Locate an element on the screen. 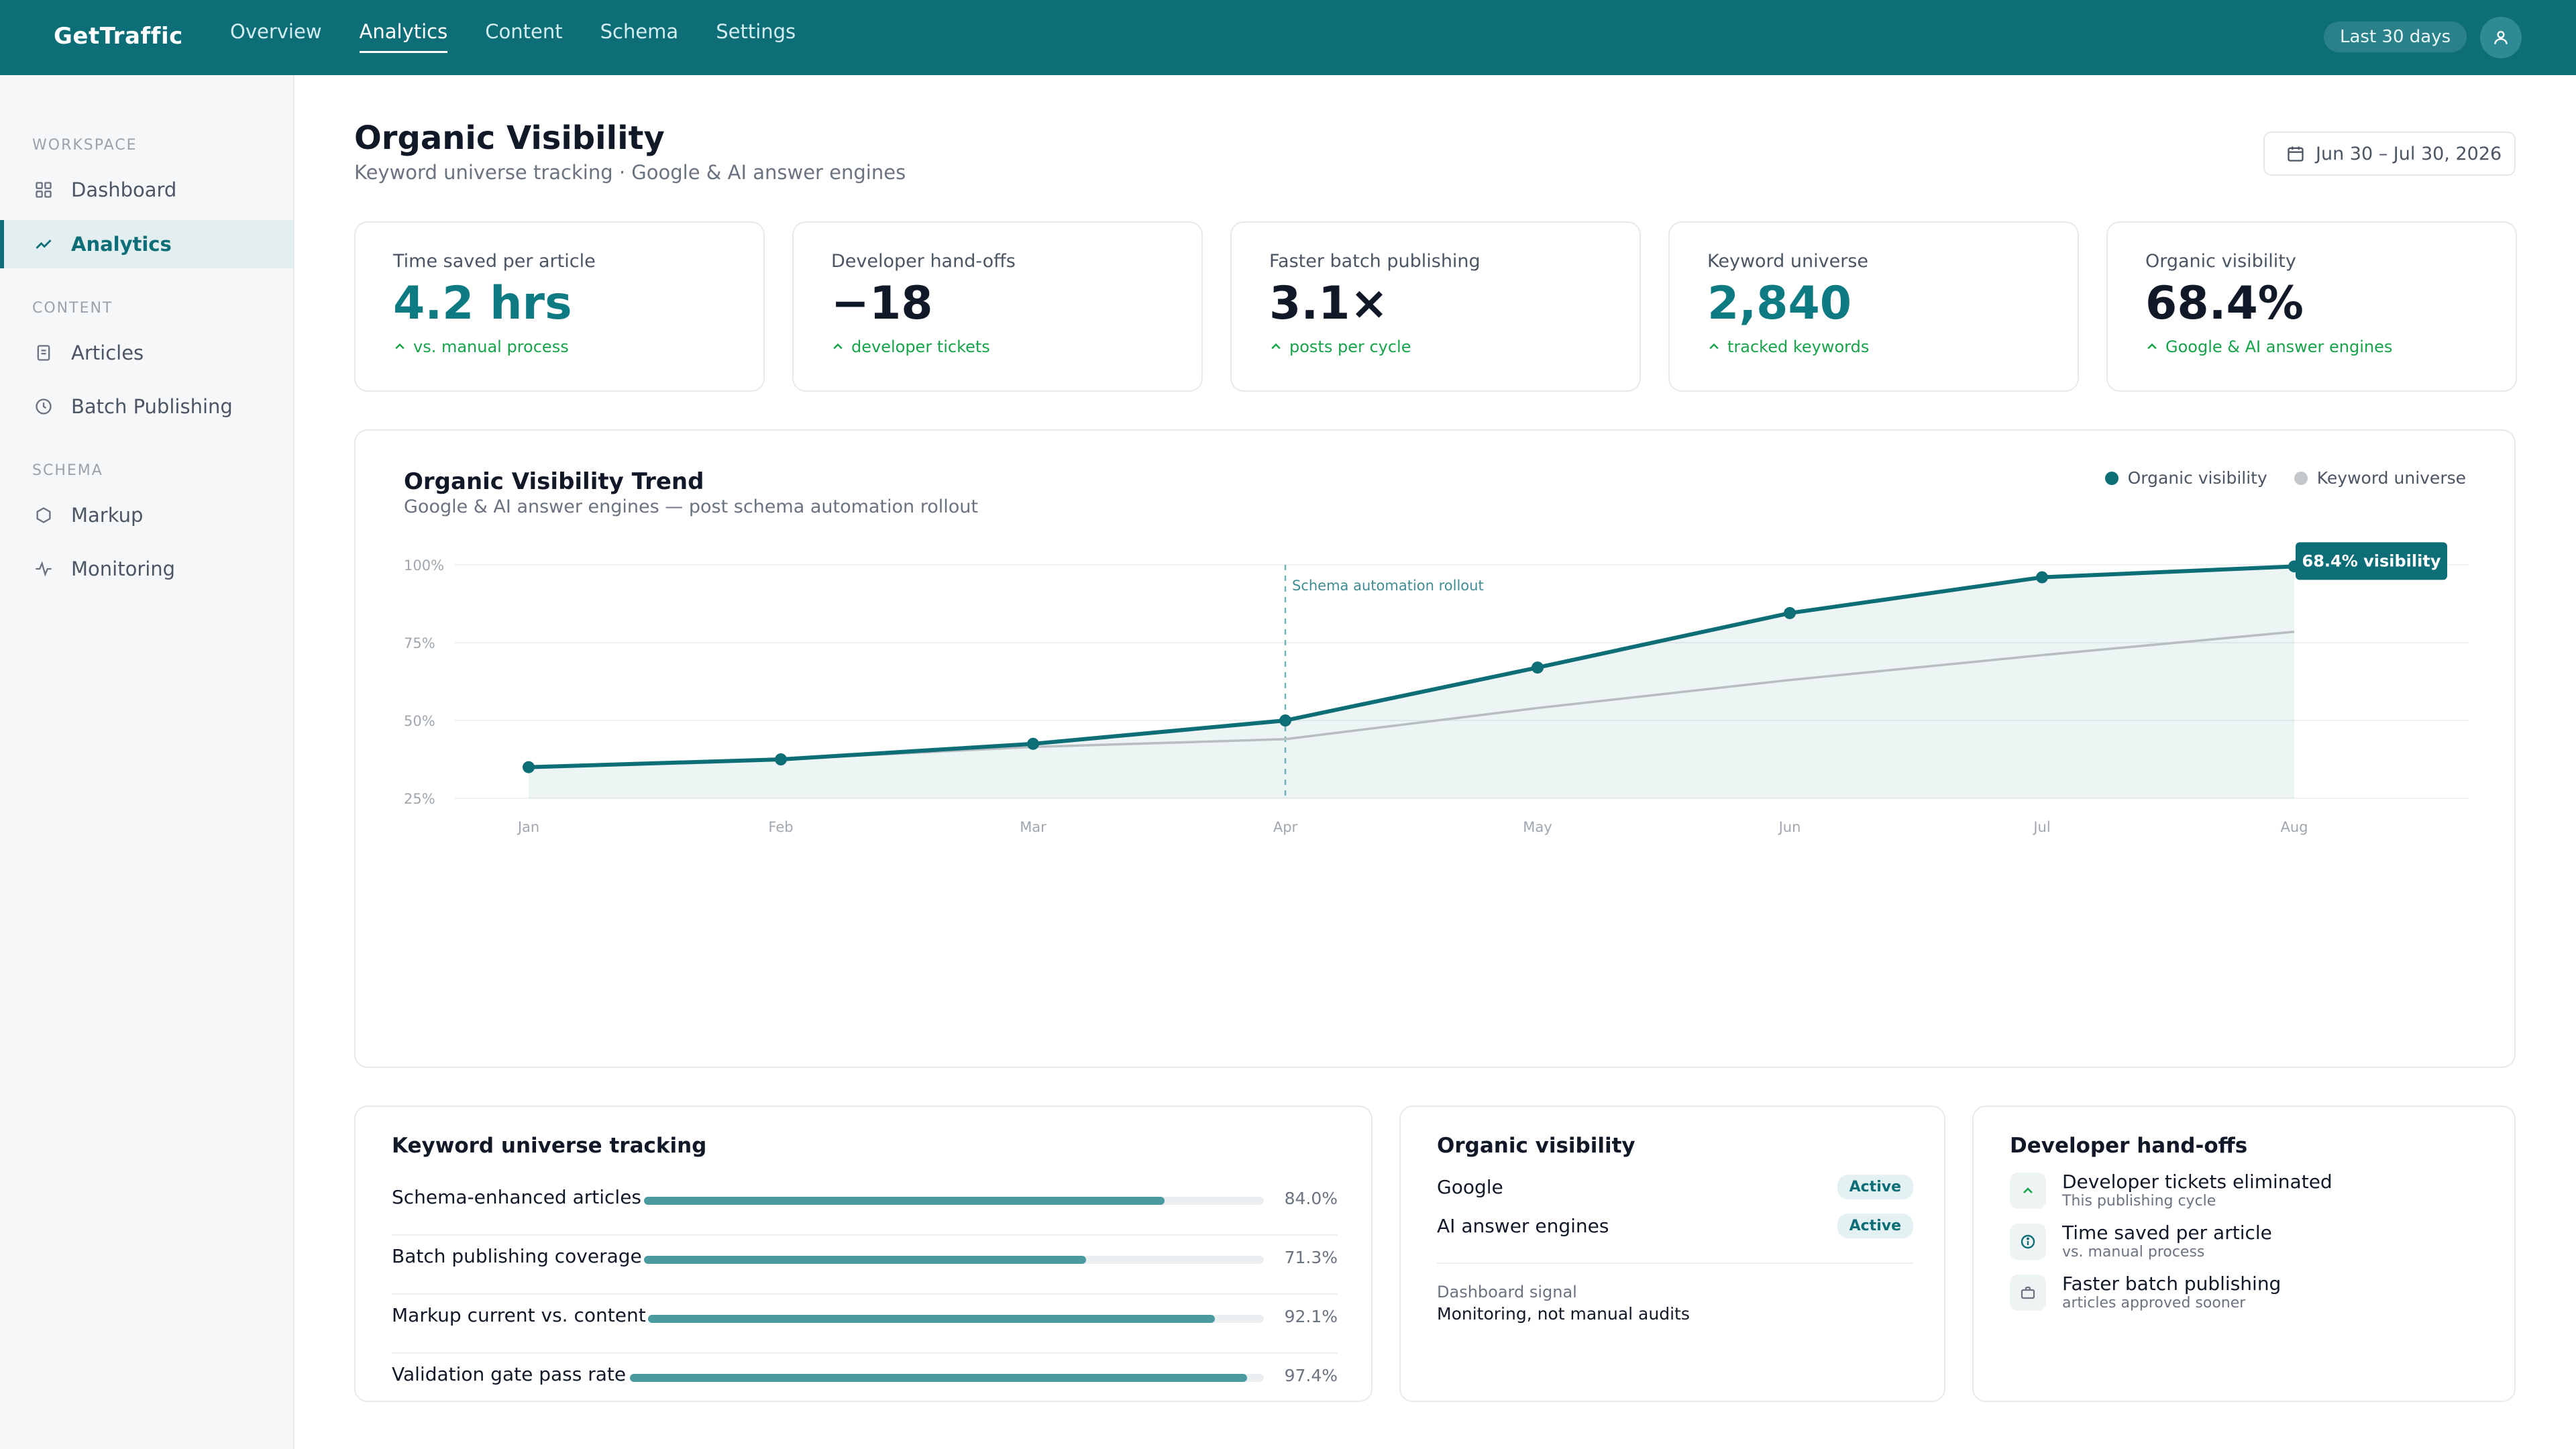  card-title: Organic visibility is located at coordinates (1536, 1146).